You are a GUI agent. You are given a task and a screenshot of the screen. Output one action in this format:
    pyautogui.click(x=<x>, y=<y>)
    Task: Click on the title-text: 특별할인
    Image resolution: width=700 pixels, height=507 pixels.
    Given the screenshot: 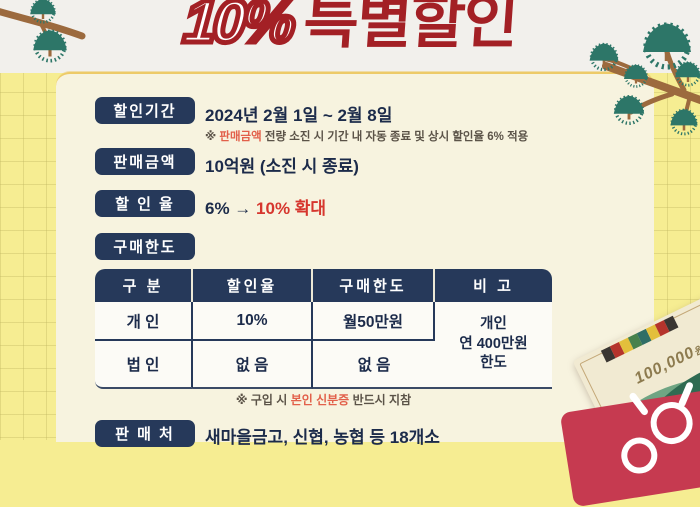 What is the action you would take?
    pyautogui.click(x=410, y=27)
    